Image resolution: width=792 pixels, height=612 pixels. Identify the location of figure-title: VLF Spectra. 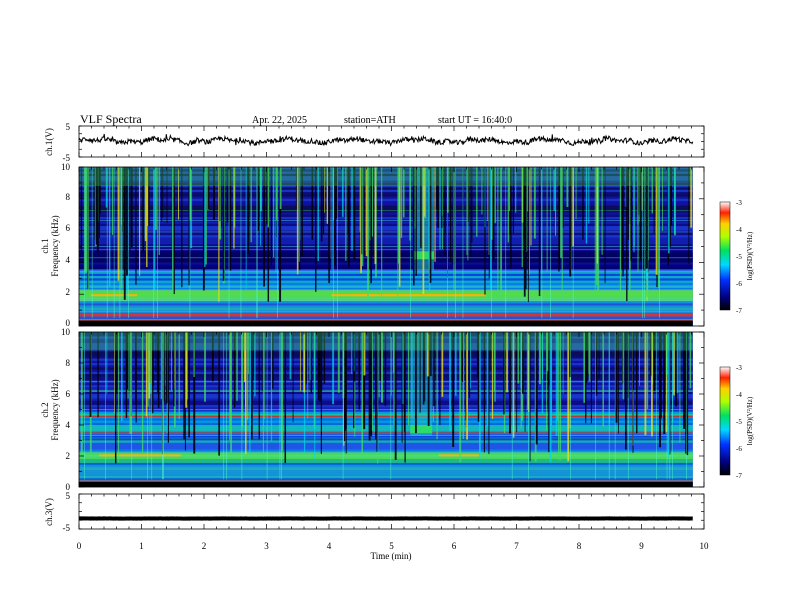
(111, 119).